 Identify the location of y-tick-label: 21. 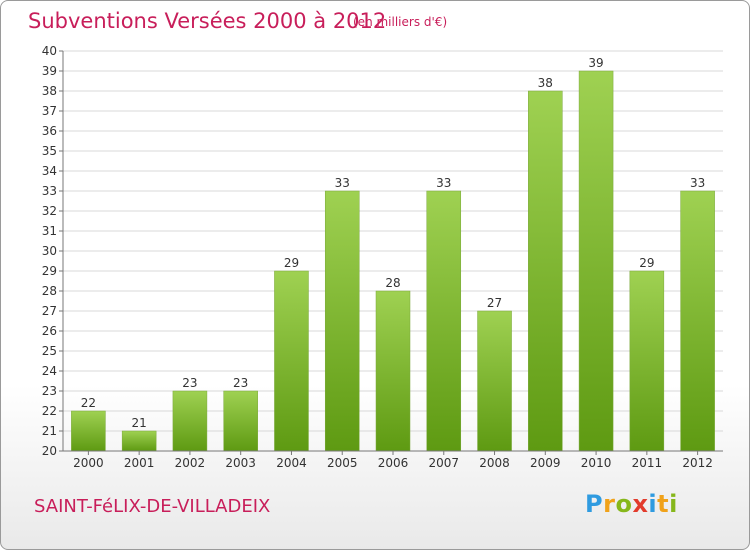
(49, 431).